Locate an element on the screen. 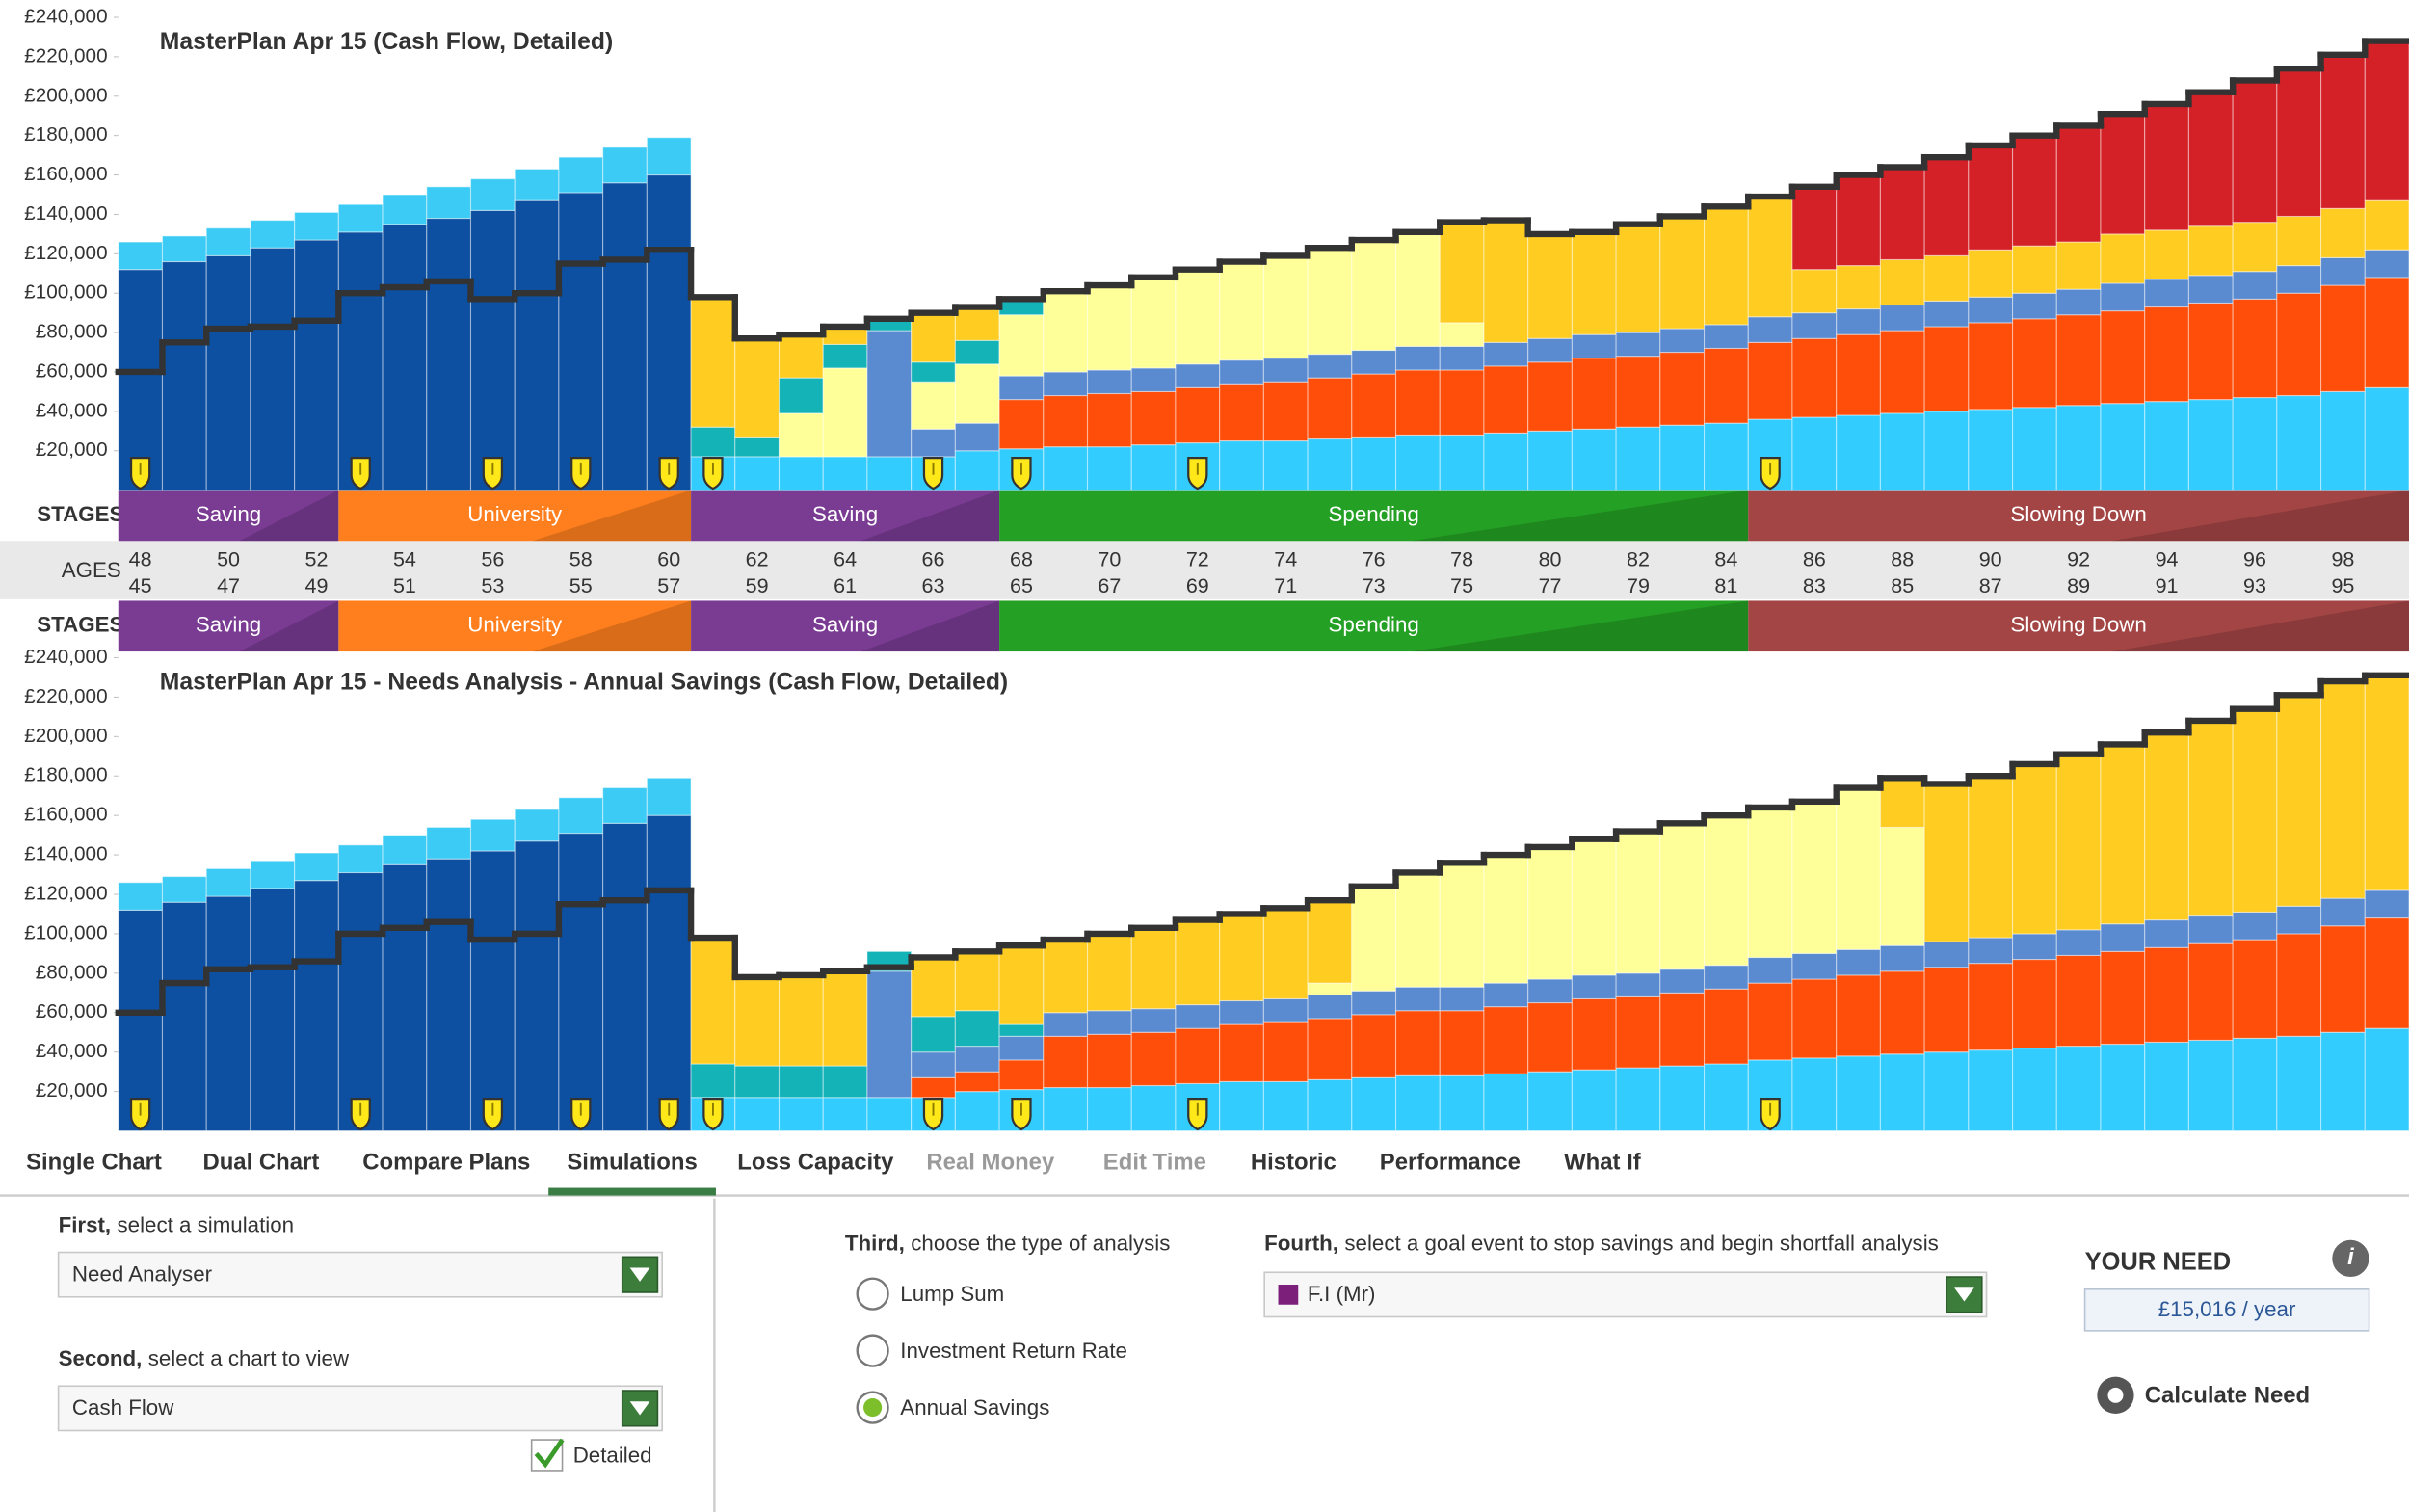 This screenshot has width=2409, height=1512. info-icon is located at coordinates (2350, 1259).